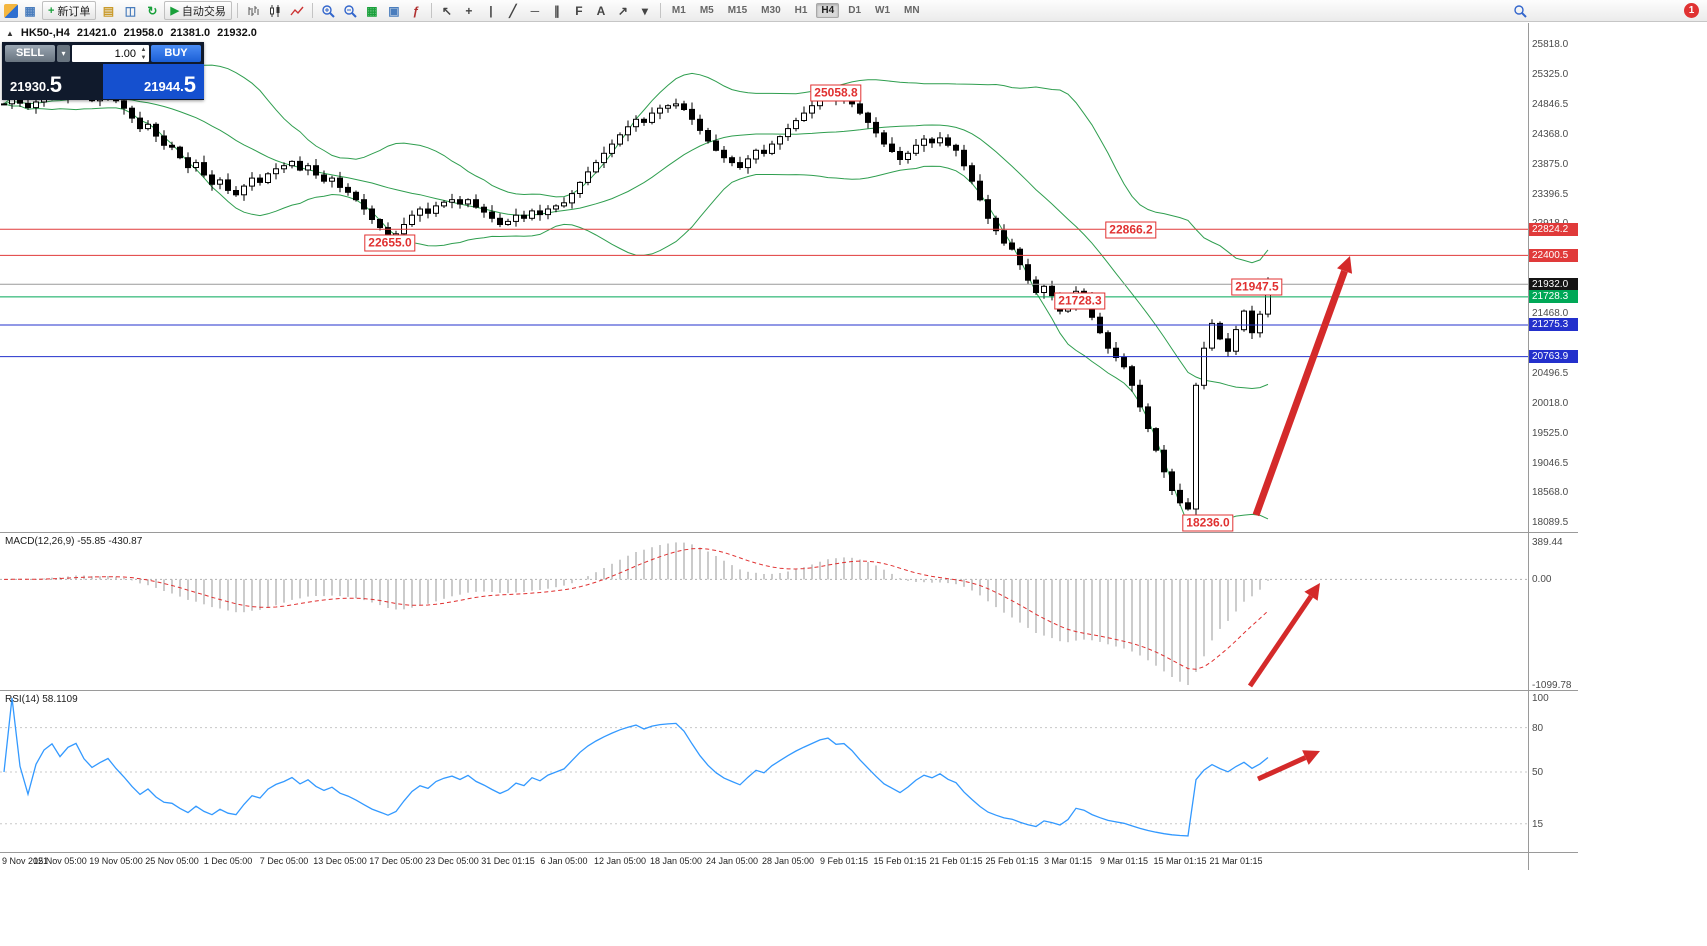 The height and width of the screenshot is (946, 1707). Describe the element at coordinates (1553, 297) in the screenshot. I see `price-axis-tag: 21728.3` at that location.